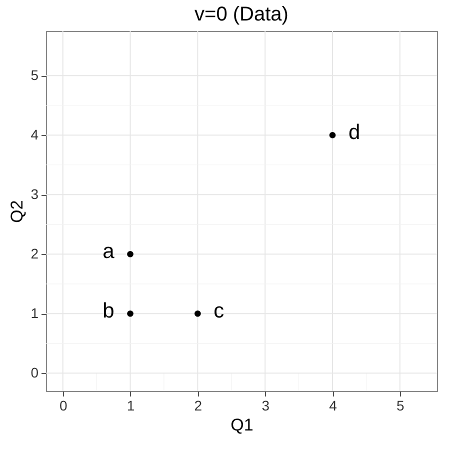 This screenshot has width=470, height=475. Describe the element at coordinates (242, 425) in the screenshot. I see `x-axis-title: Q1` at that location.